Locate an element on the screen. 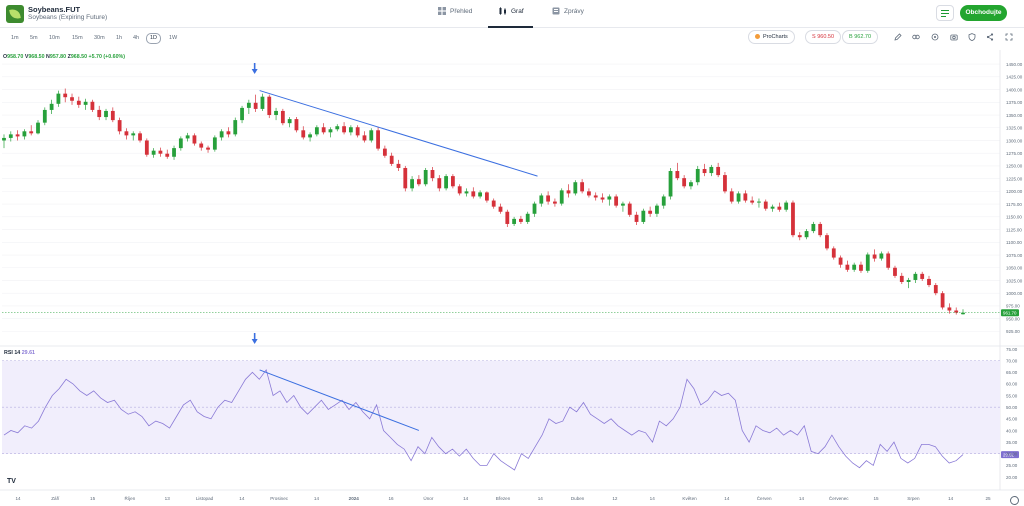 The width and height of the screenshot is (1024, 506). news-icon is located at coordinates (556, 11).